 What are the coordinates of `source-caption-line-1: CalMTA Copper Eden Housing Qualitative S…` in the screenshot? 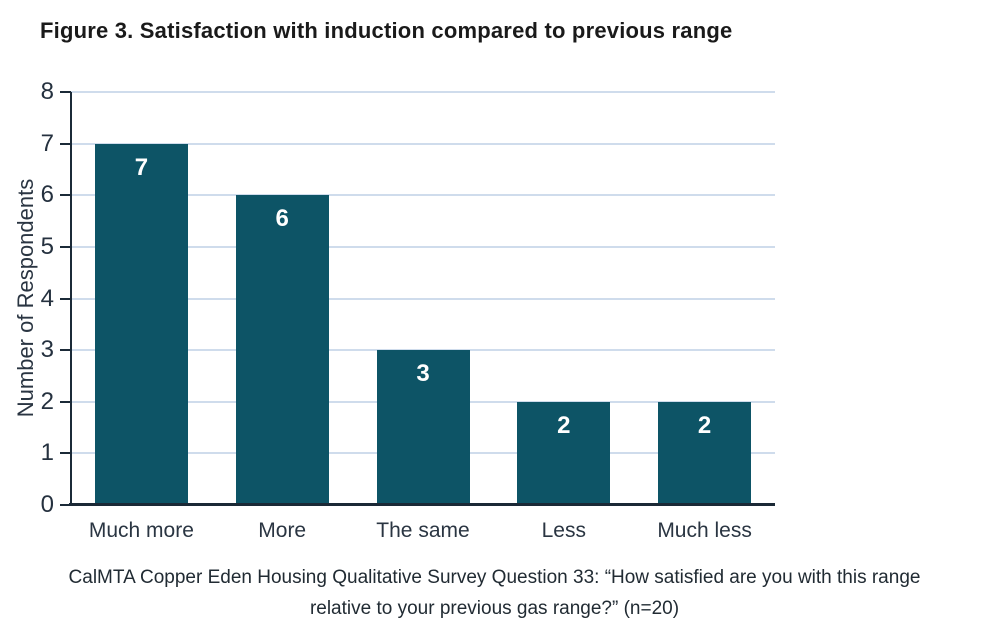 It's located at (494, 577).